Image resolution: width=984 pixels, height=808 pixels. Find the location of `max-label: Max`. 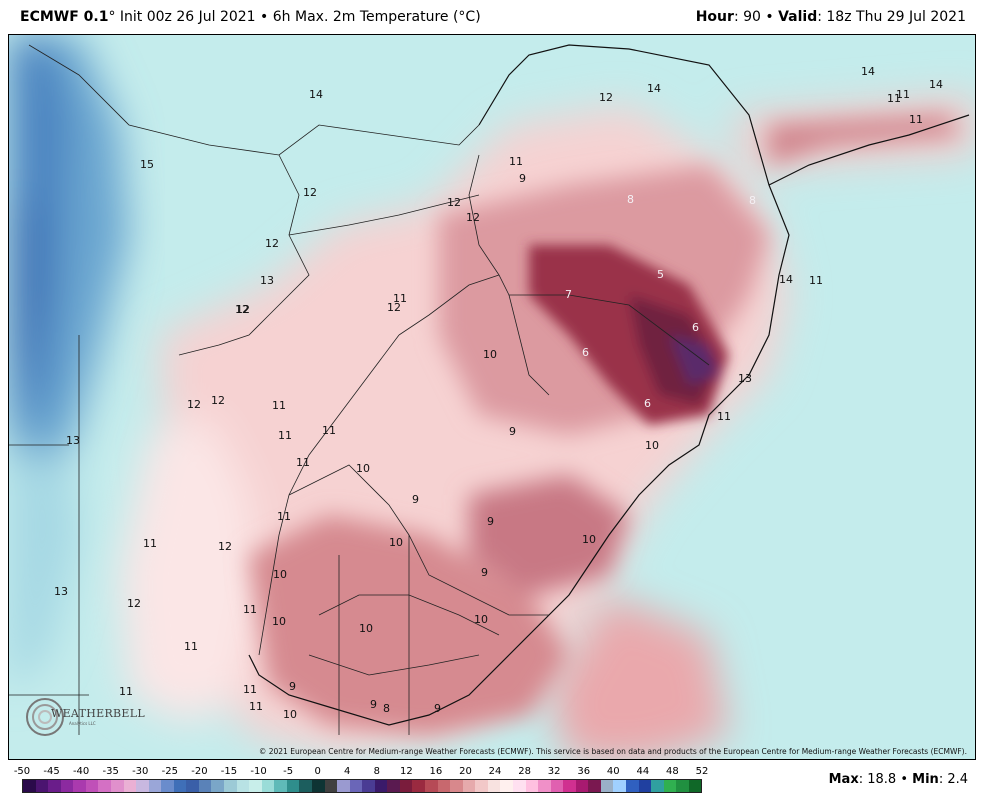

max-label: Max is located at coordinates (843, 779).